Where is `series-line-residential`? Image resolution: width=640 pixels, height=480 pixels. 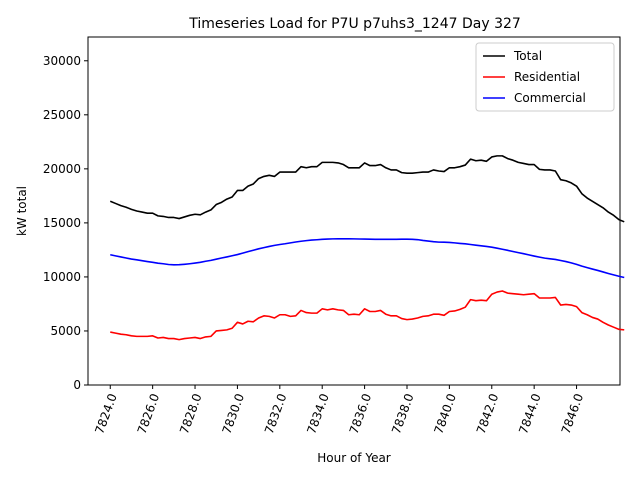 series-line-residential is located at coordinates (367, 315).